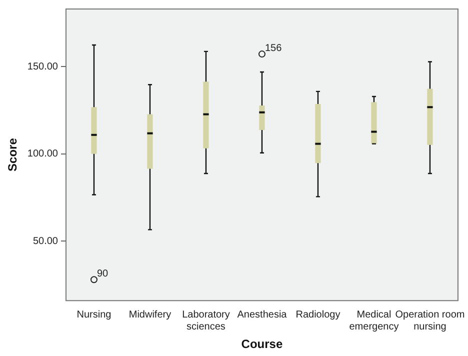 This screenshot has width=468, height=356. Describe the element at coordinates (42, 66) in the screenshot. I see `y-tick-label: 150.00` at that location.